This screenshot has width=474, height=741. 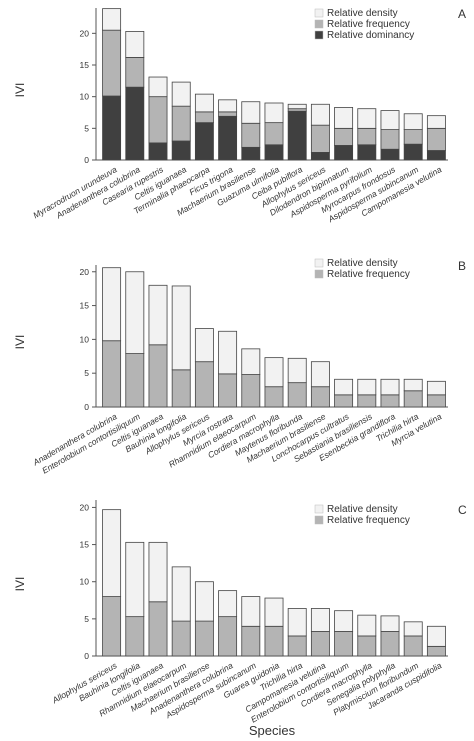 What do you see at coordinates (362, 13) in the screenshot?
I see `legend-label: Relative density` at bounding box center [362, 13].